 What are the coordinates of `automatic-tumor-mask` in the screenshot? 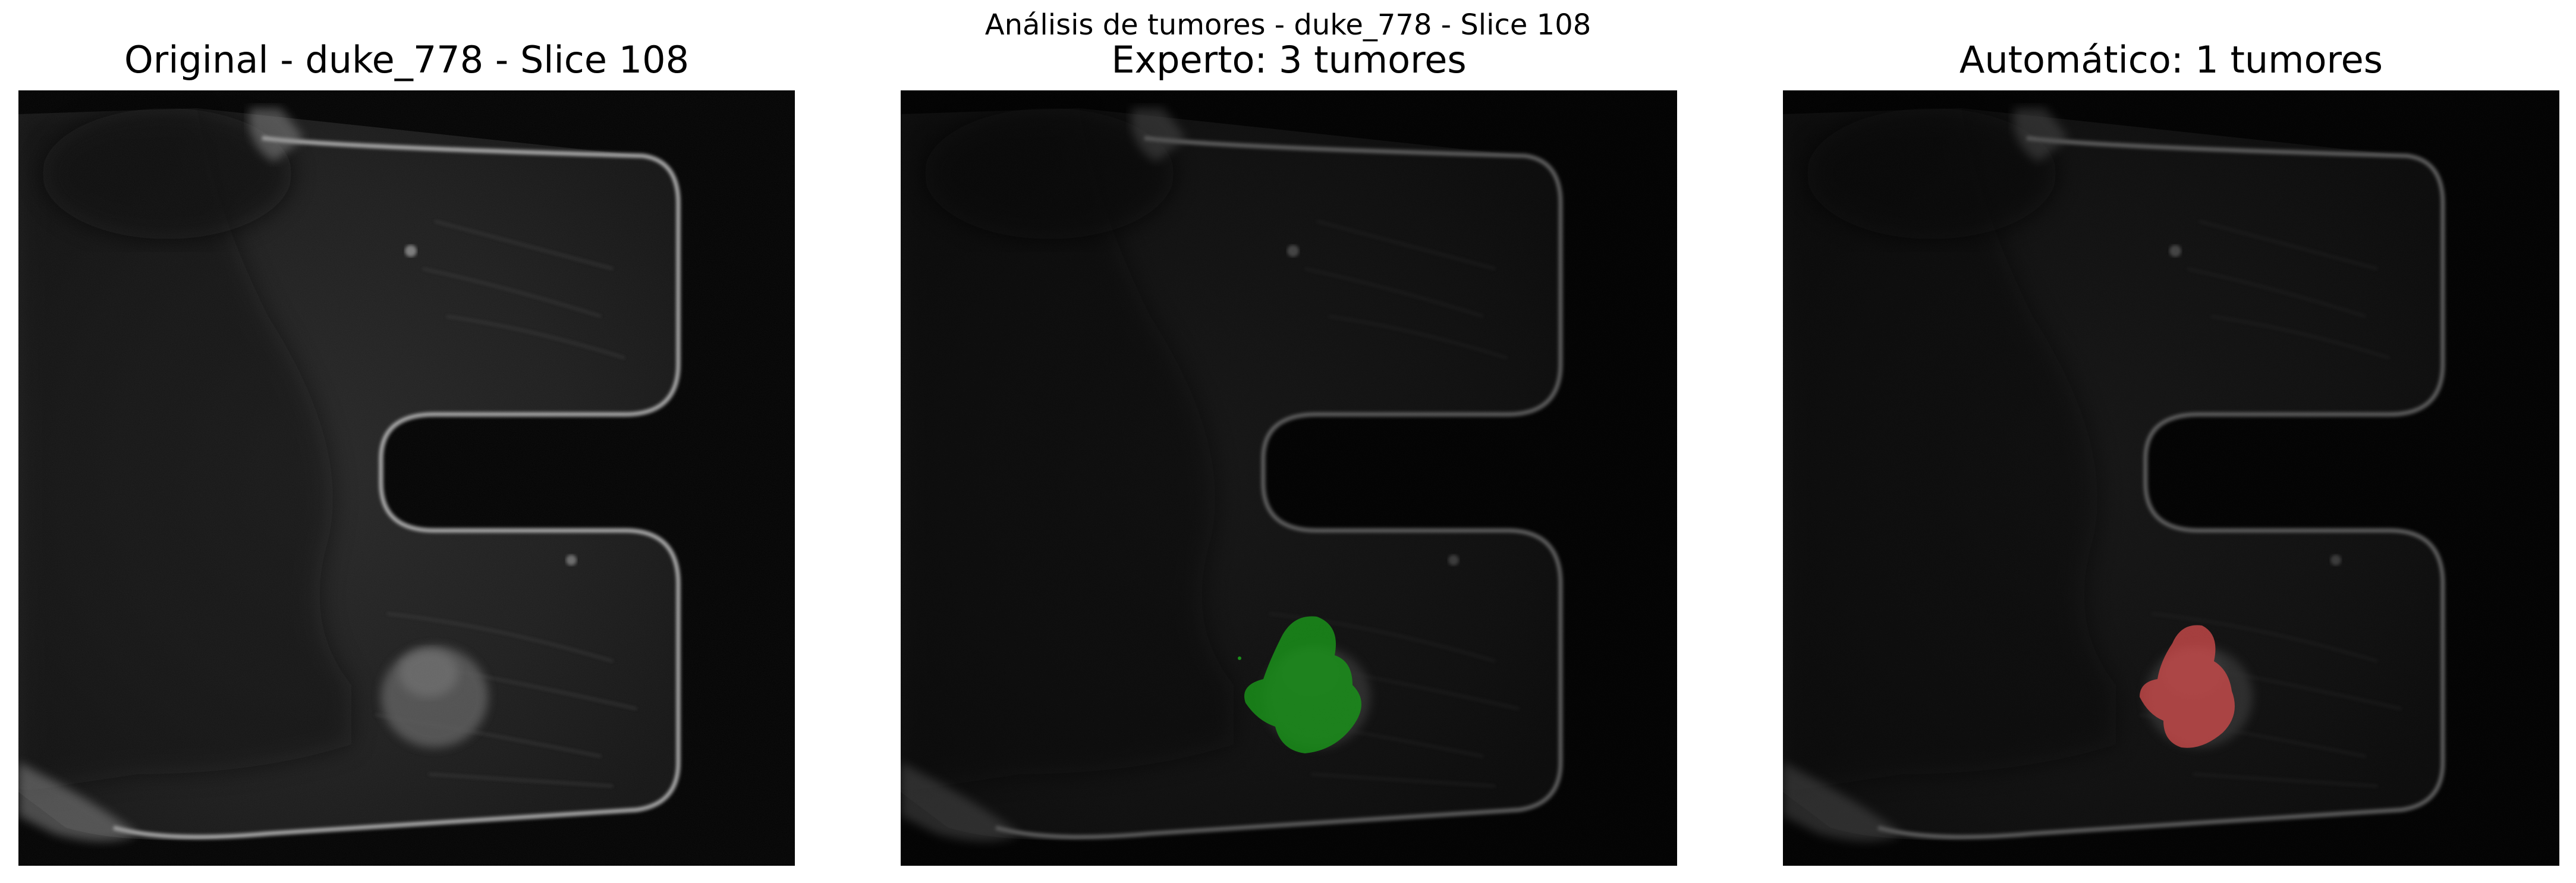 It's located at (2187, 686).